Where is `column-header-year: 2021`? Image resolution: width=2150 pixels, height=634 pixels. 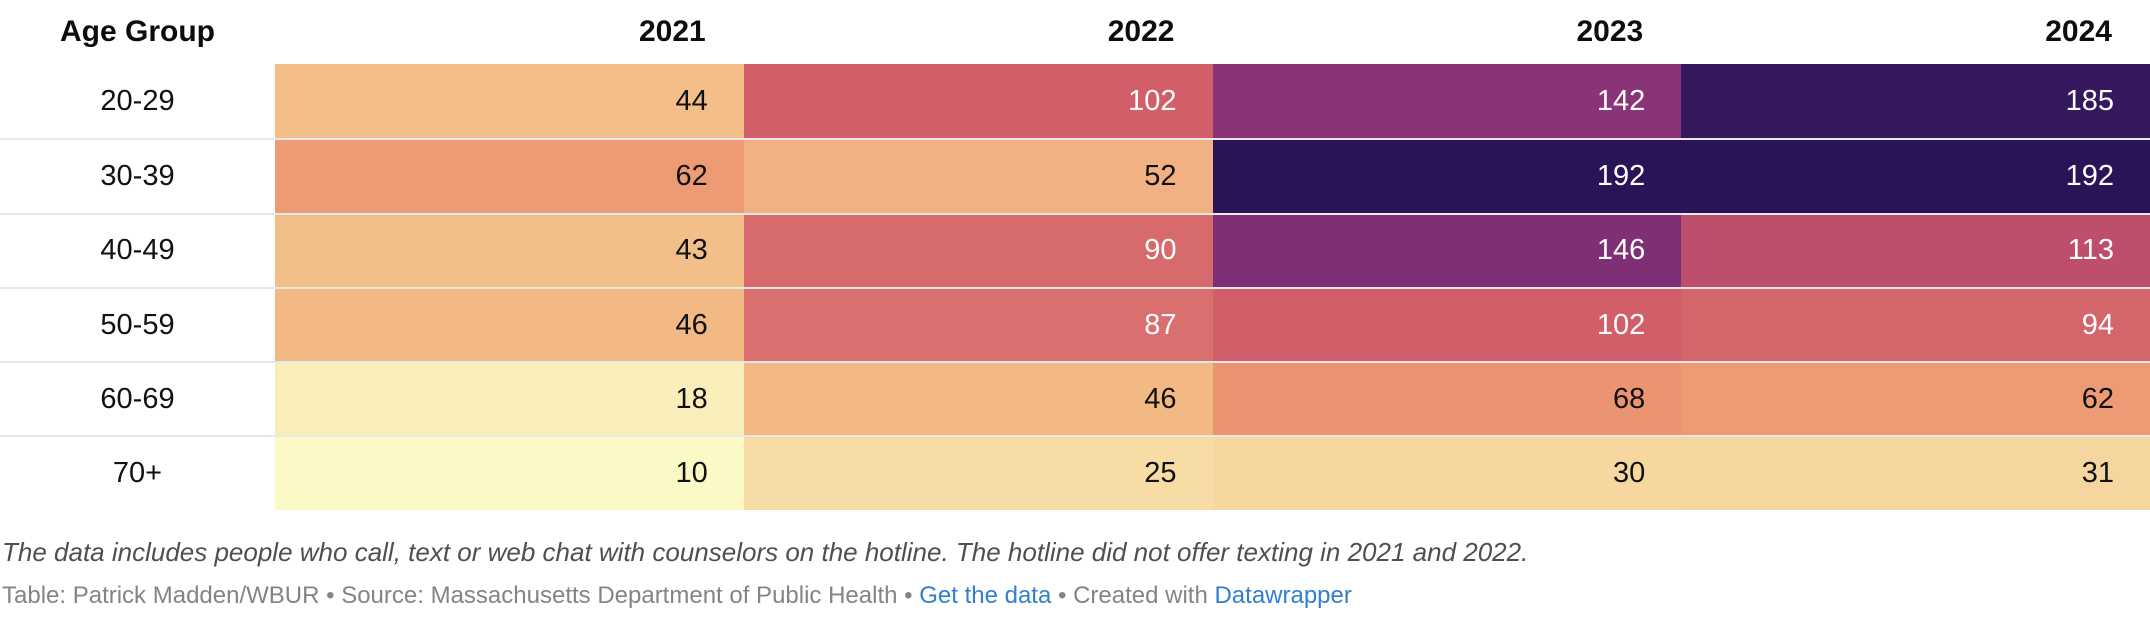 column-header-year: 2021 is located at coordinates (672, 31).